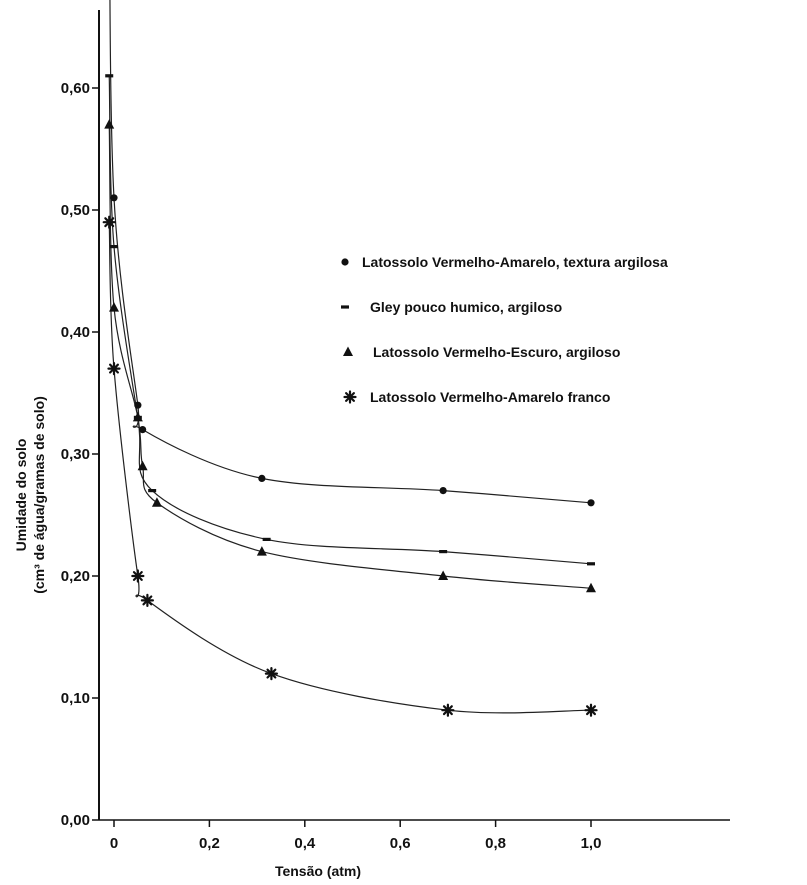  Describe the element at coordinates (75, 210) in the screenshot. I see `y-tick-label: 0,50` at that location.